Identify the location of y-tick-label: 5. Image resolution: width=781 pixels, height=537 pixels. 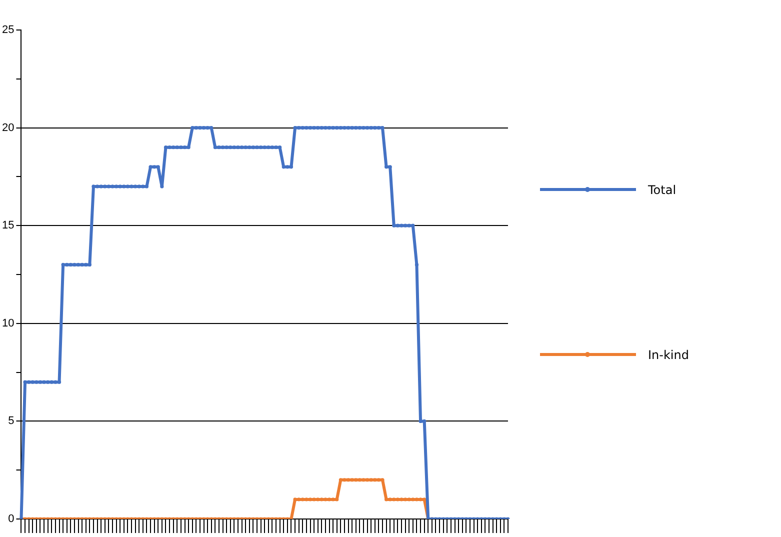
(11, 421).